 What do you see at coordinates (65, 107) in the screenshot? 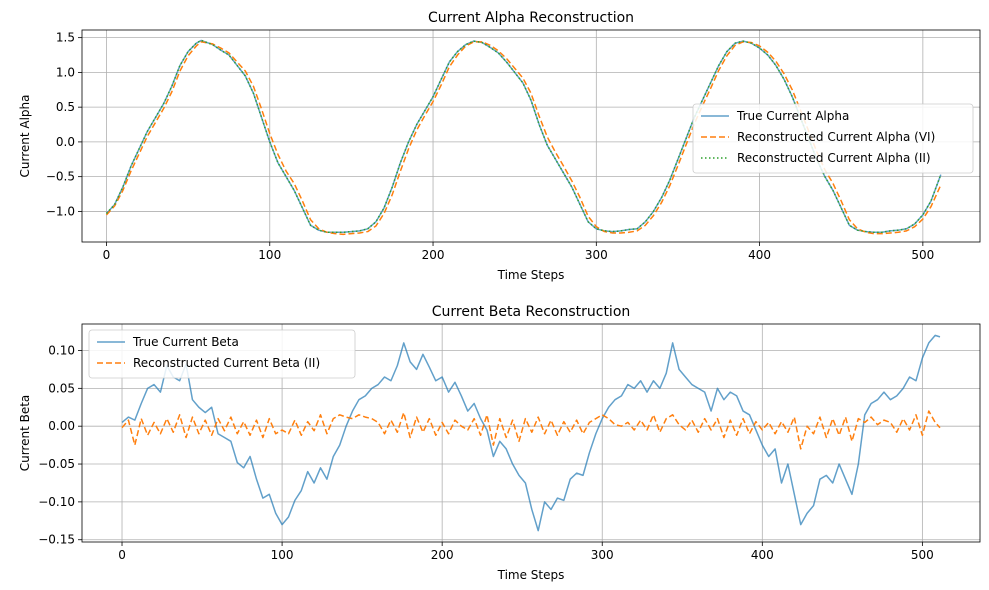
I see `y-tick-label: 0.5` at bounding box center [65, 107].